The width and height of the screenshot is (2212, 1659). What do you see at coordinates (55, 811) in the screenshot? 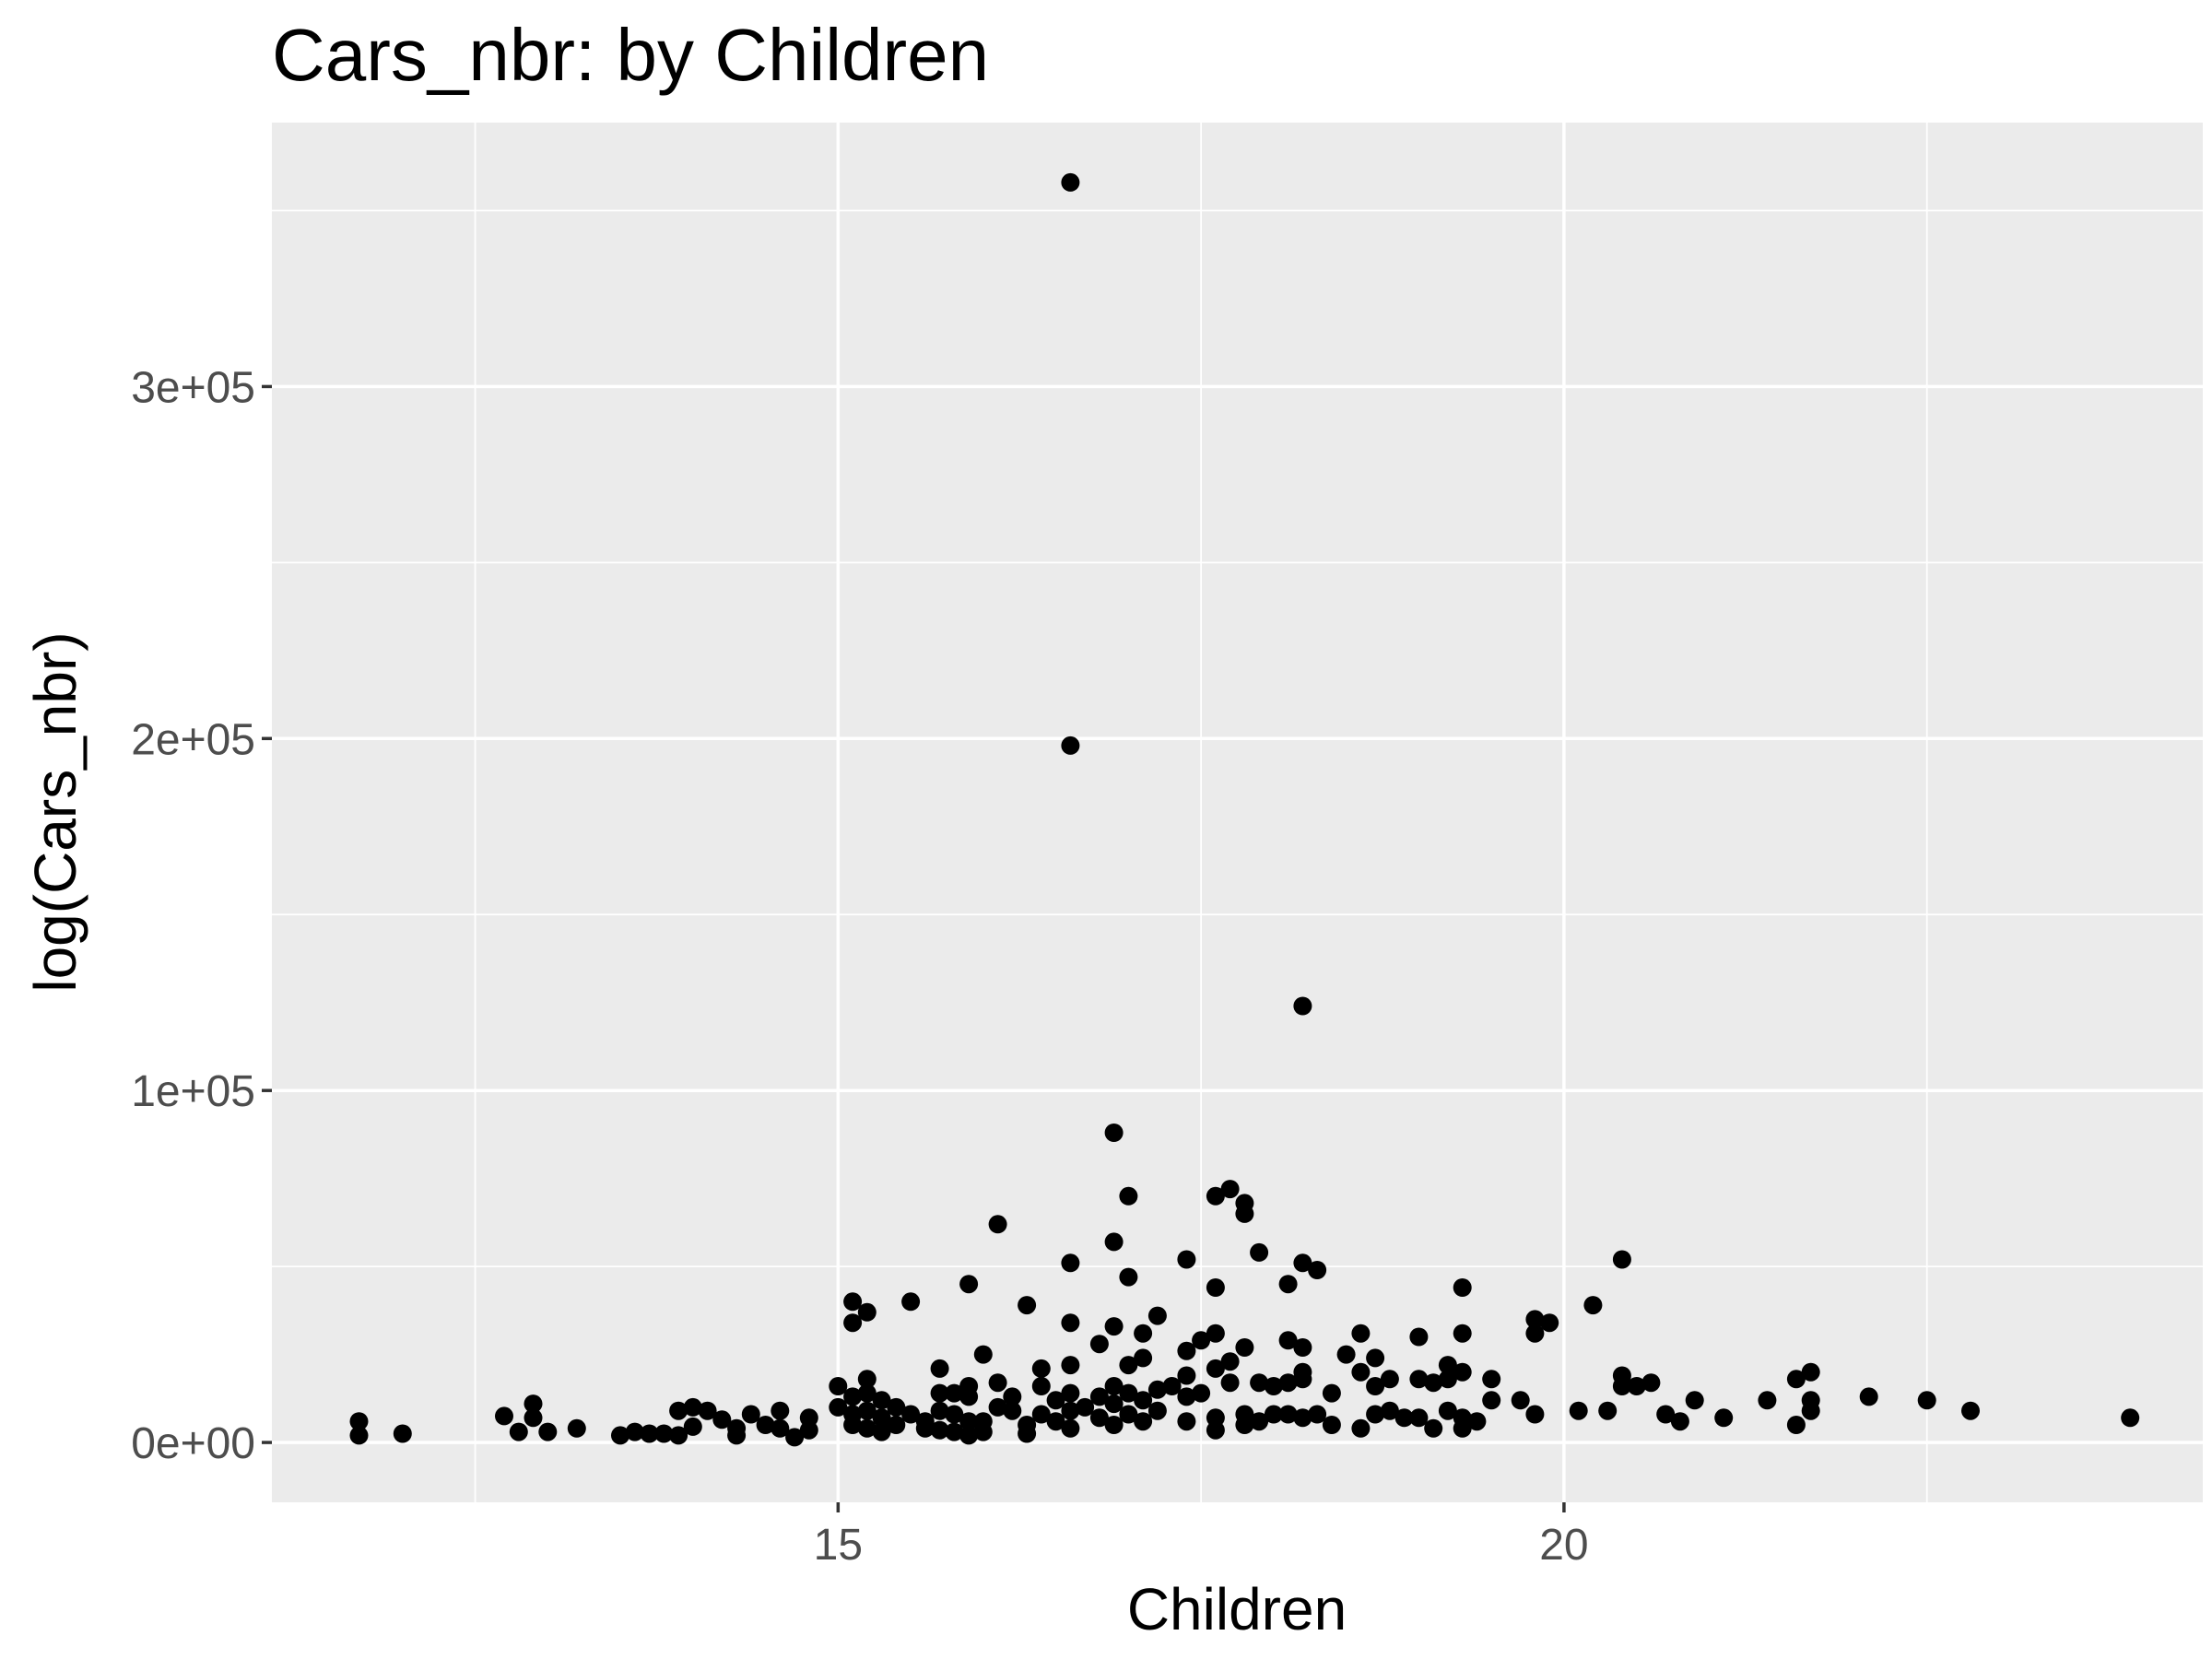
I see `y-axis-title: log(Cars_nbr)` at bounding box center [55, 811].